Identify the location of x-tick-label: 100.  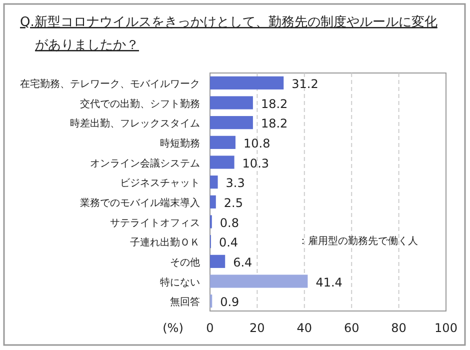
(446, 328).